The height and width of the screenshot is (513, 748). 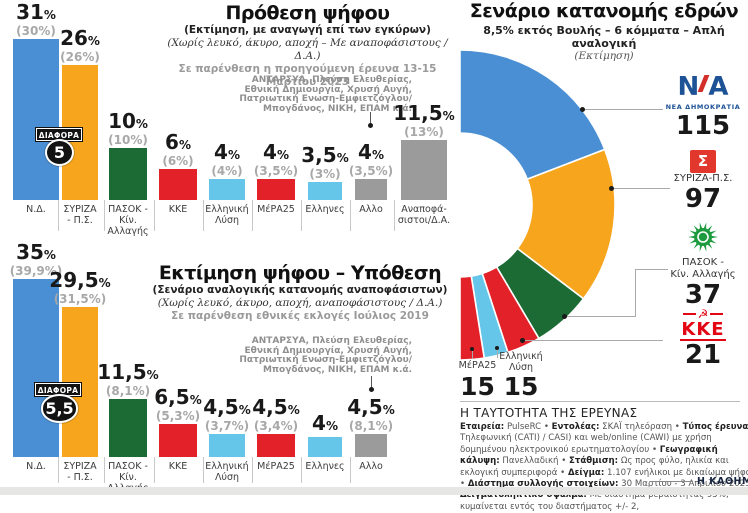 What do you see at coordinates (40, 260) in the screenshot?
I see `bar-value-labels-0: 35% (39,9%)` at bounding box center [40, 260].